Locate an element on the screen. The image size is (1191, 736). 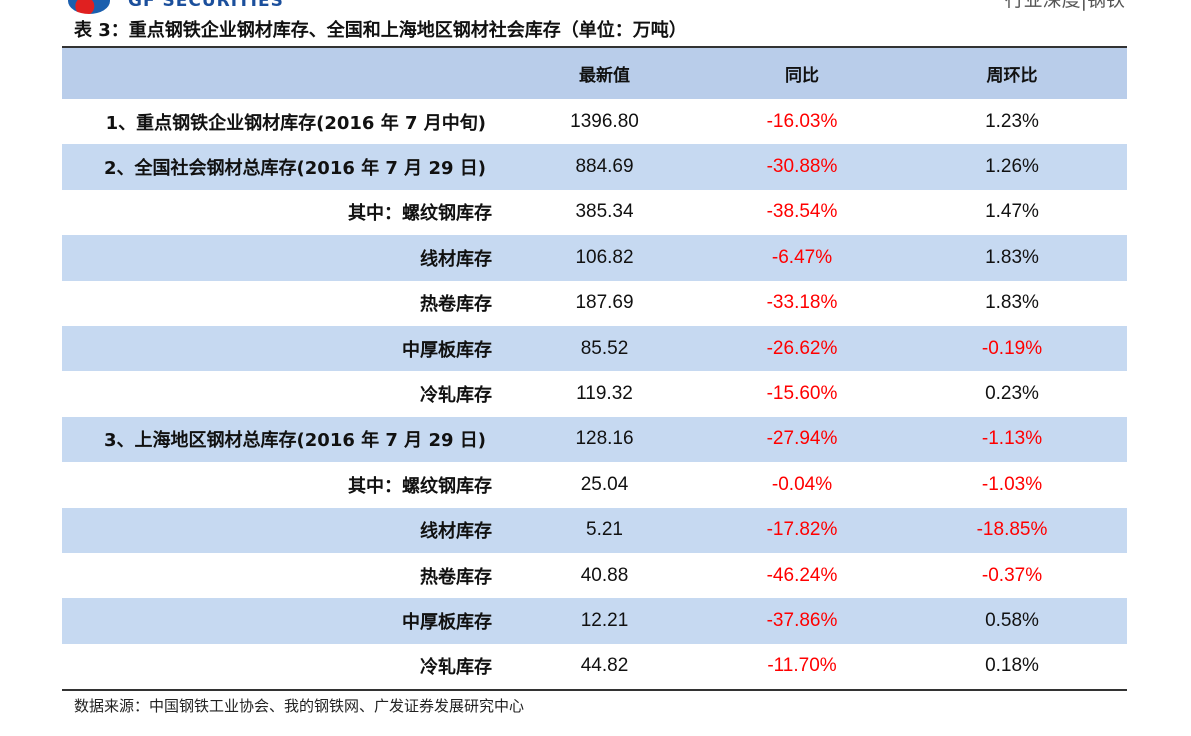
latest-value-cell: 12.21 is located at coordinates (604, 620).